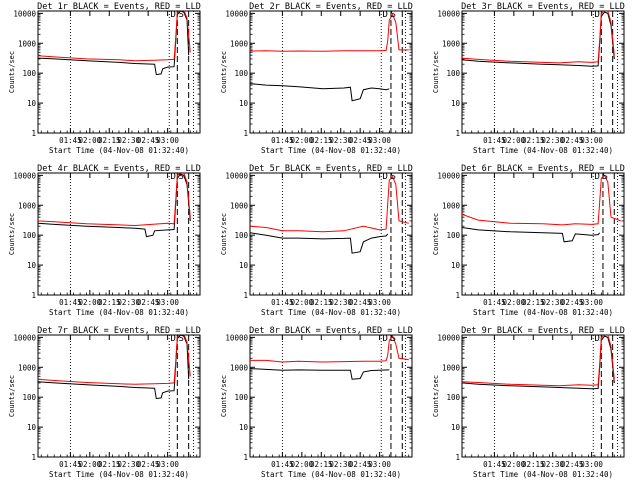  I want to click on chart-title: Det 5r BLACK = Events, RED = LLD, so click(331, 169).